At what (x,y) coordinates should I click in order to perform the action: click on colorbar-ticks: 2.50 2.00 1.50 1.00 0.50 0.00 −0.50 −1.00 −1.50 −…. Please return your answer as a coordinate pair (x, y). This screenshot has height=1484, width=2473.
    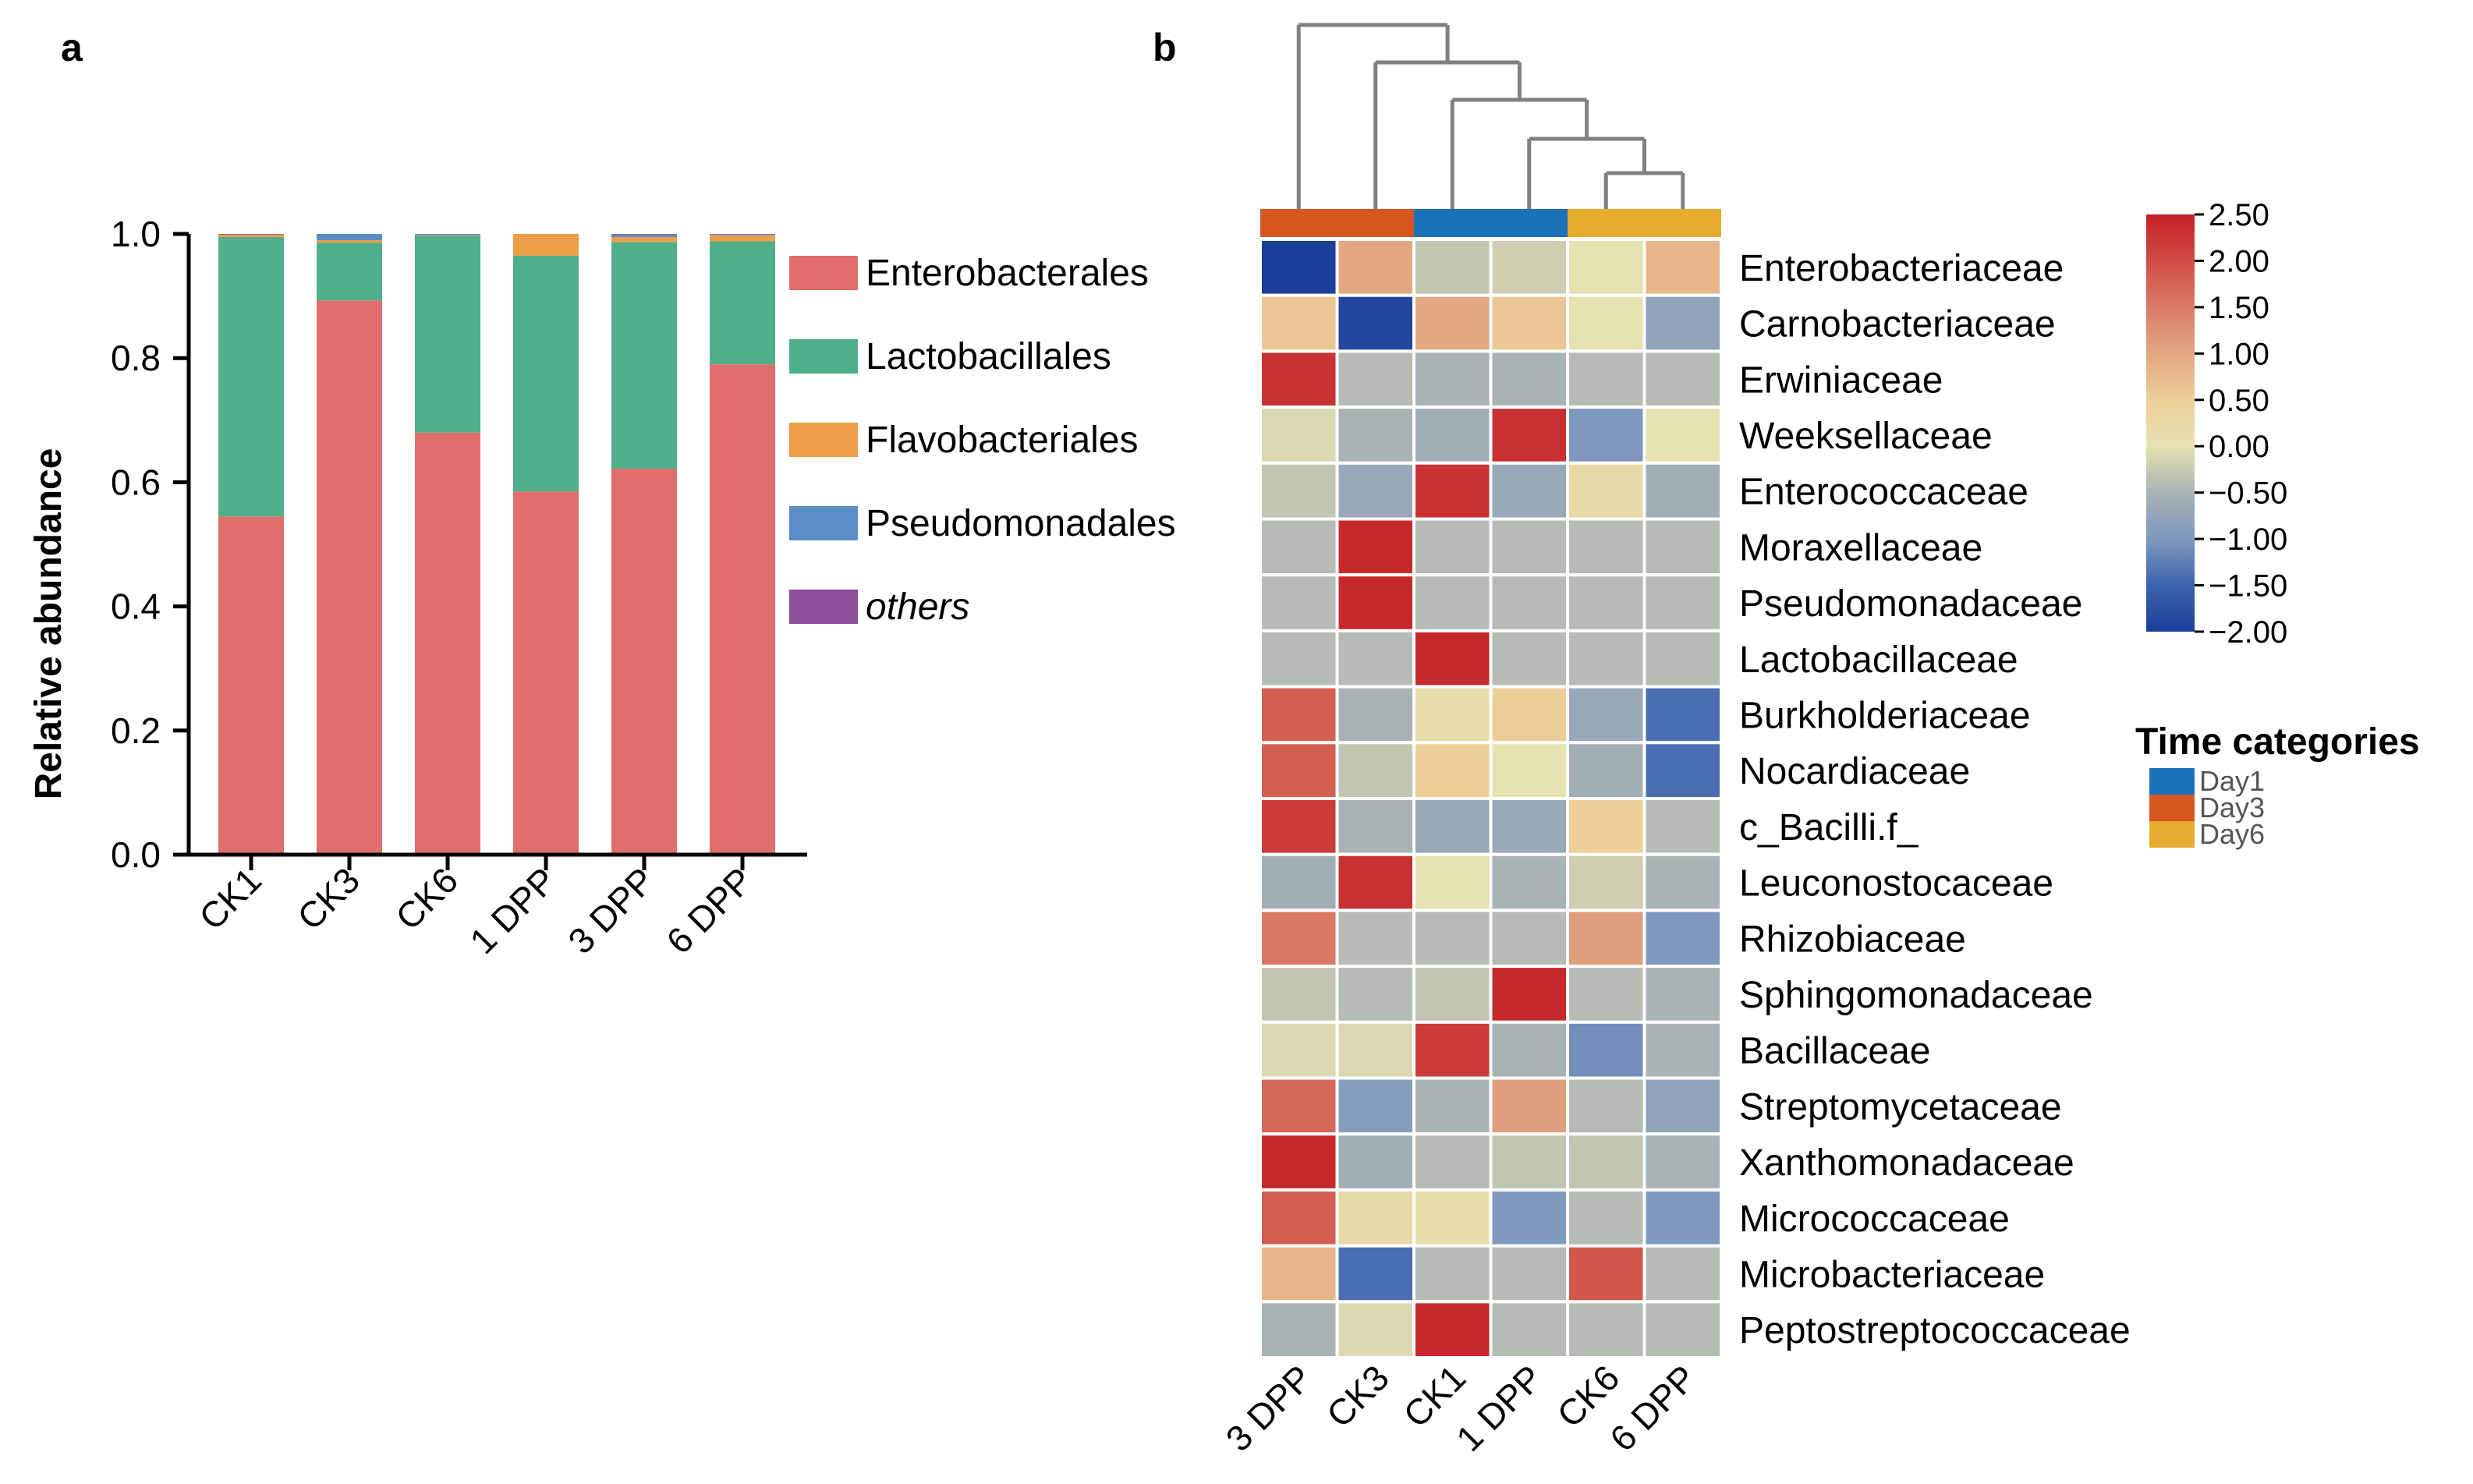
    Looking at the image, I should click on (2241, 424).